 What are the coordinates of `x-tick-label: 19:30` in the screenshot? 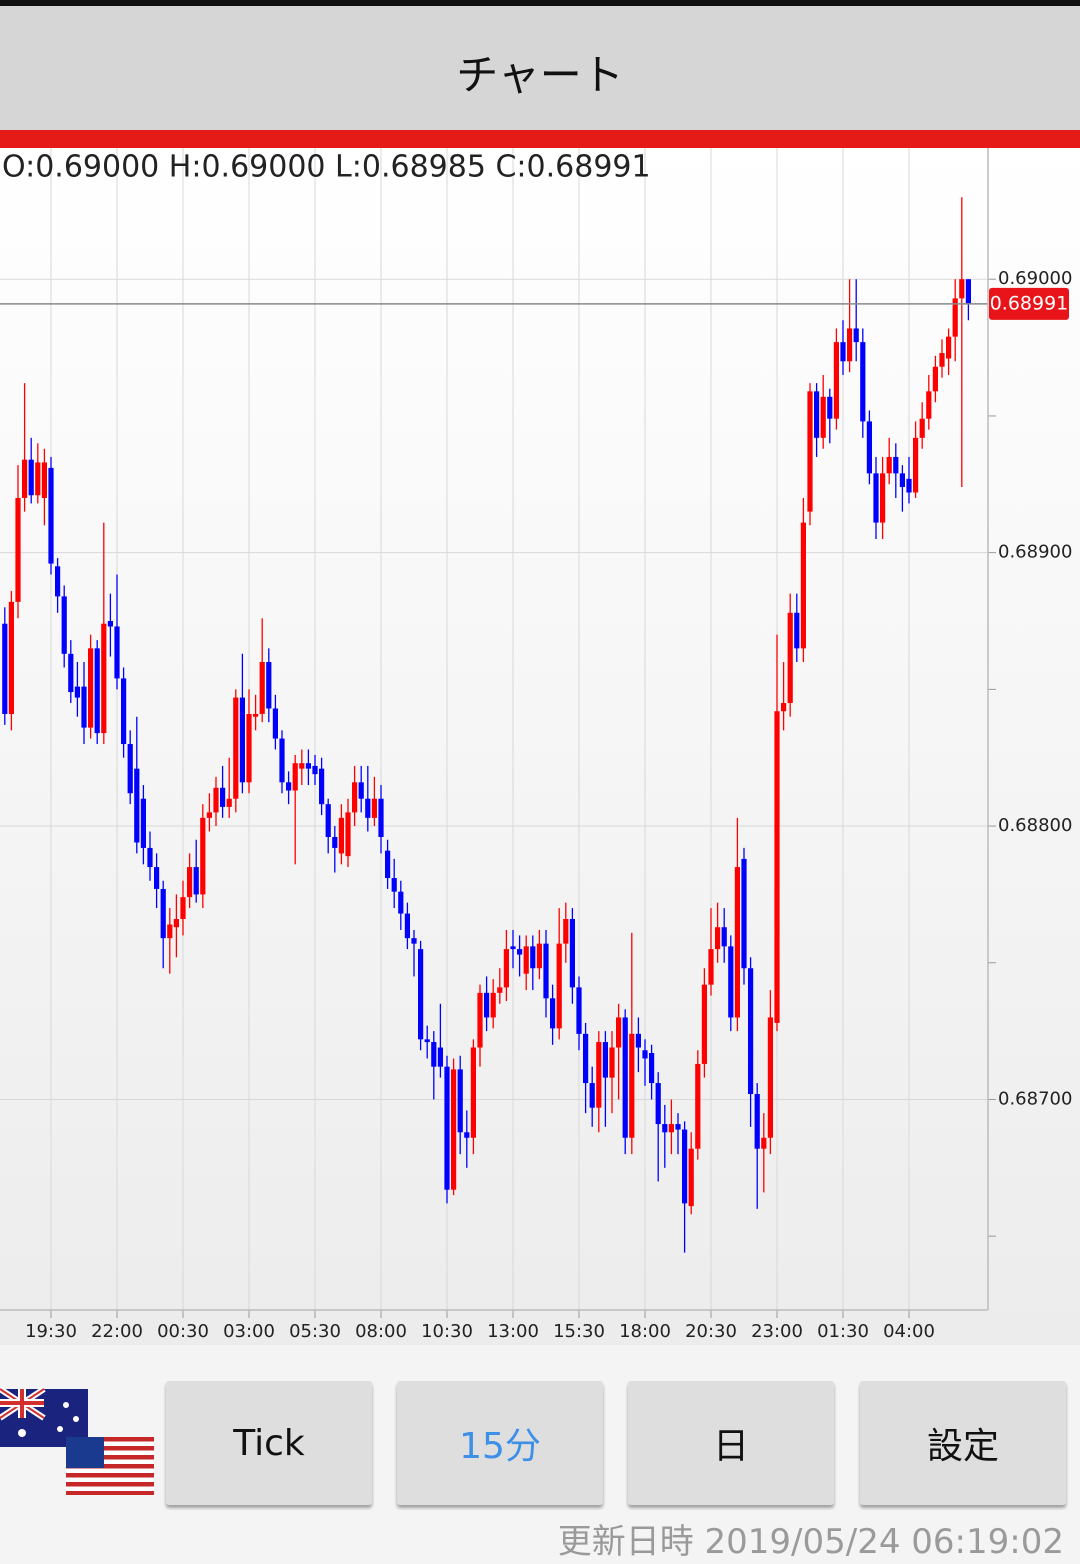 It's located at (51, 1331).